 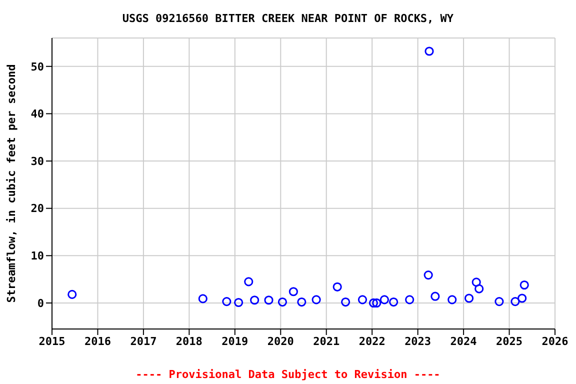 What do you see at coordinates (326, 341) in the screenshot?
I see `x-tick-label: 2021` at bounding box center [326, 341].